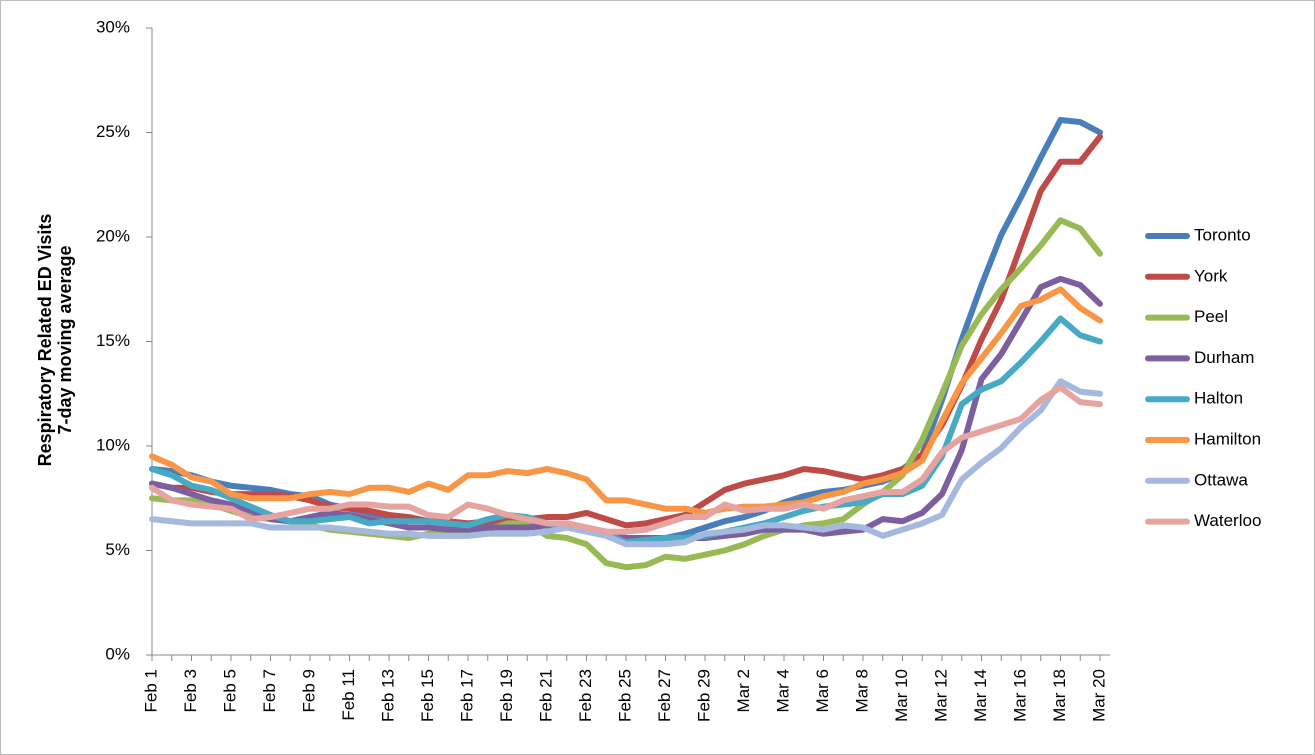  Describe the element at coordinates (65, 339) in the screenshot. I see `y-axis-title-line: 7-day moving average` at that location.